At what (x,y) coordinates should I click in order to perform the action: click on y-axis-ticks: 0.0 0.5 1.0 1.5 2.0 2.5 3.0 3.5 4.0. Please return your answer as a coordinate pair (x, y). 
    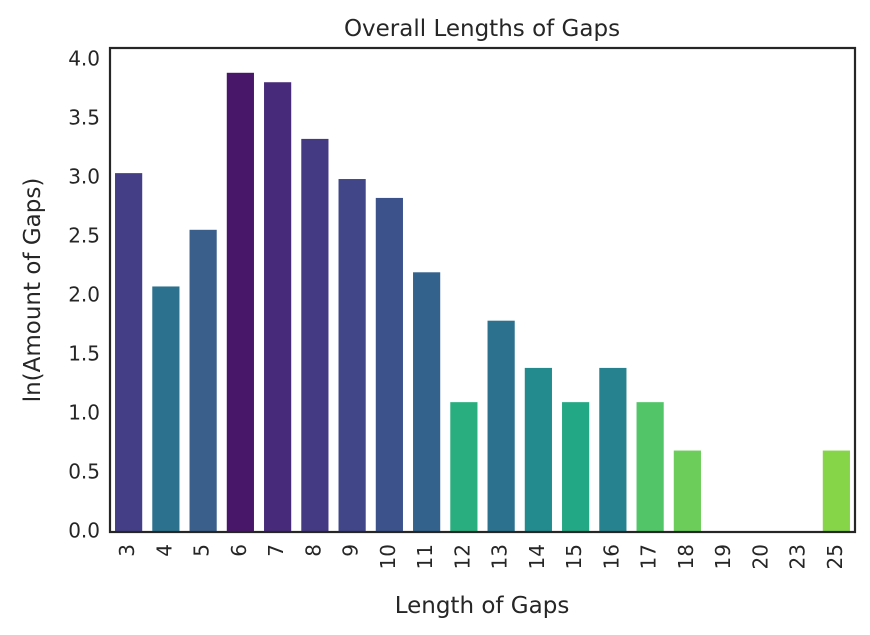
    Looking at the image, I should click on (84, 294).